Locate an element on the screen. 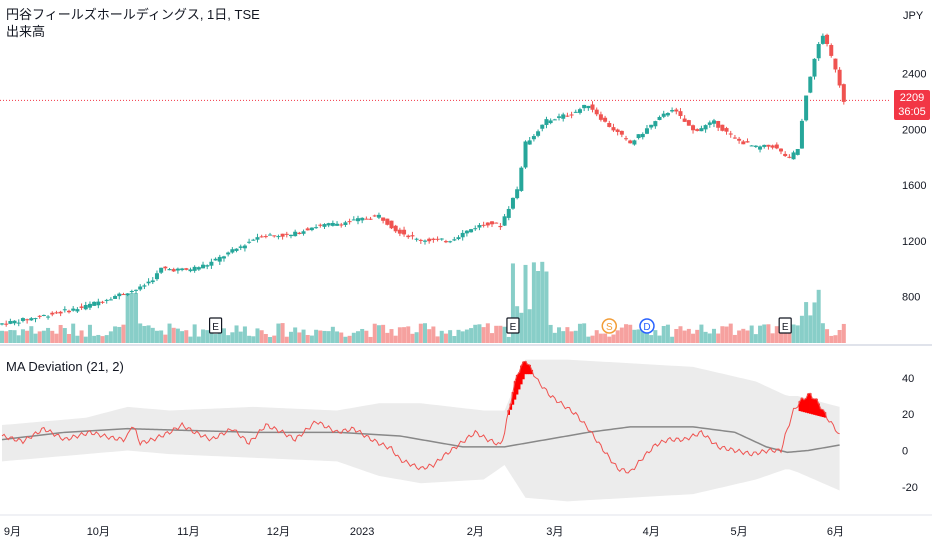  indicator-label: MA Deviation (21, 2) is located at coordinates (65, 366).